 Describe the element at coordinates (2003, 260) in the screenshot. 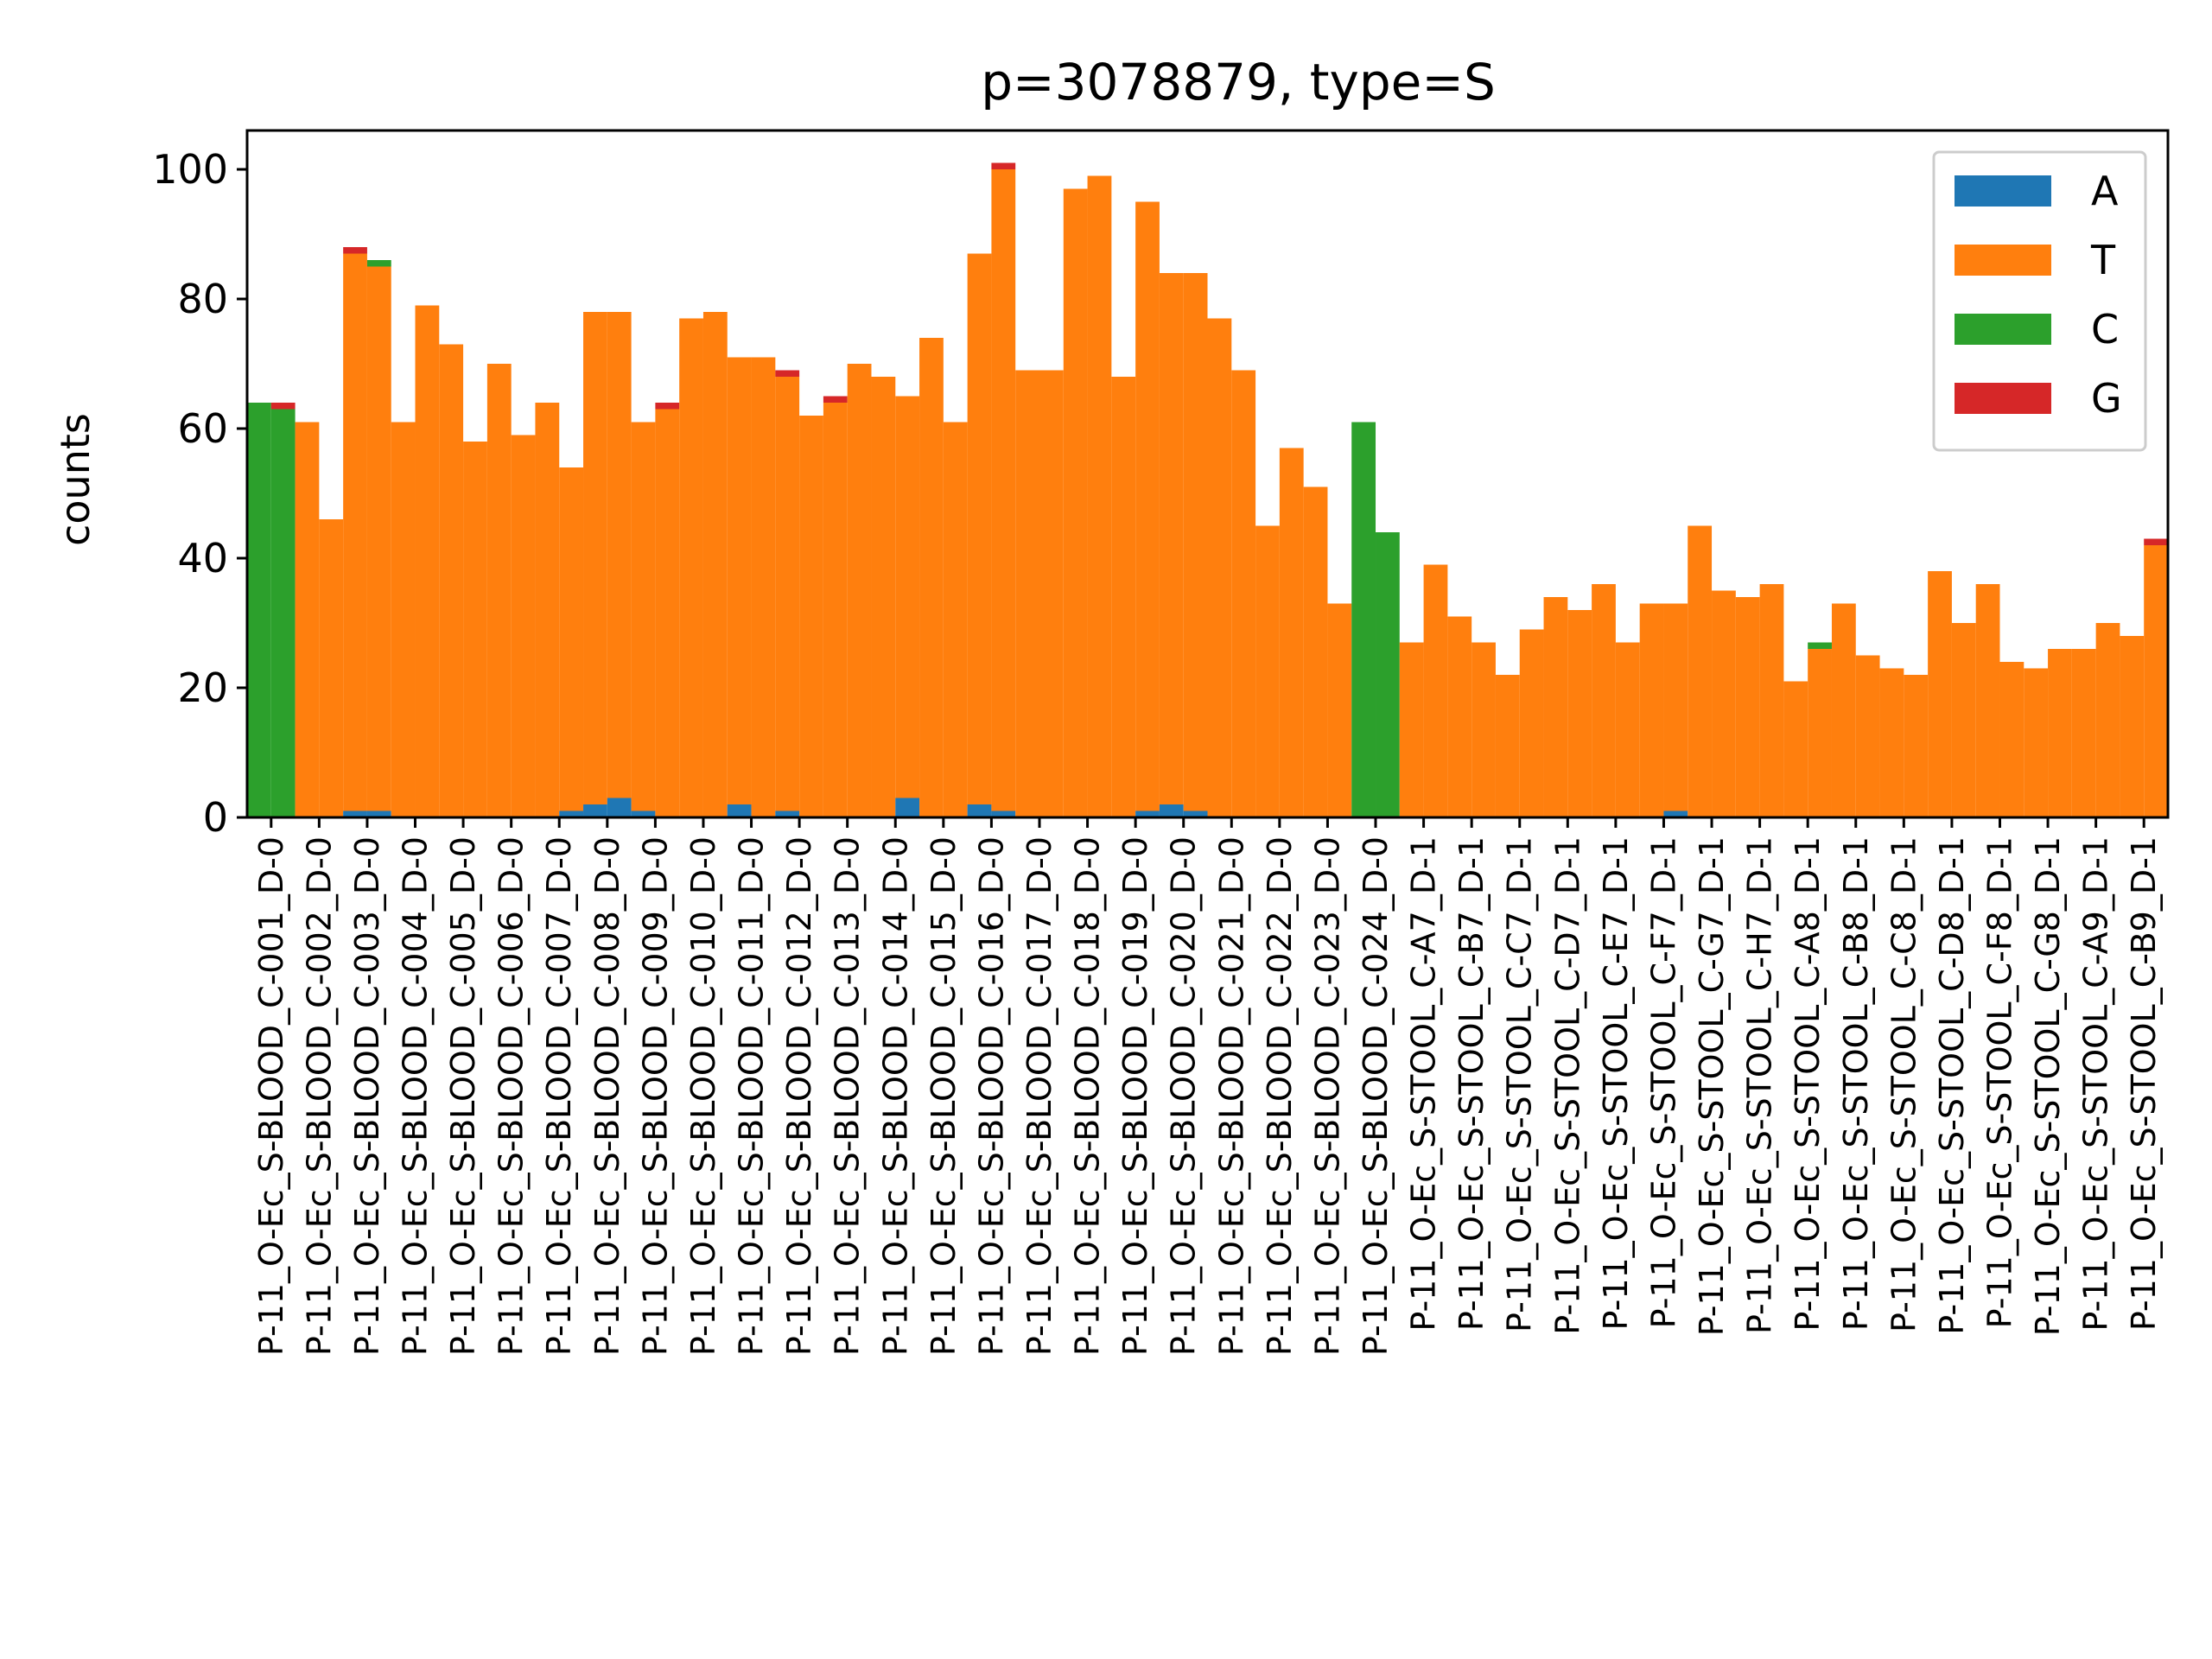

I see `legend-swatch-t` at that location.